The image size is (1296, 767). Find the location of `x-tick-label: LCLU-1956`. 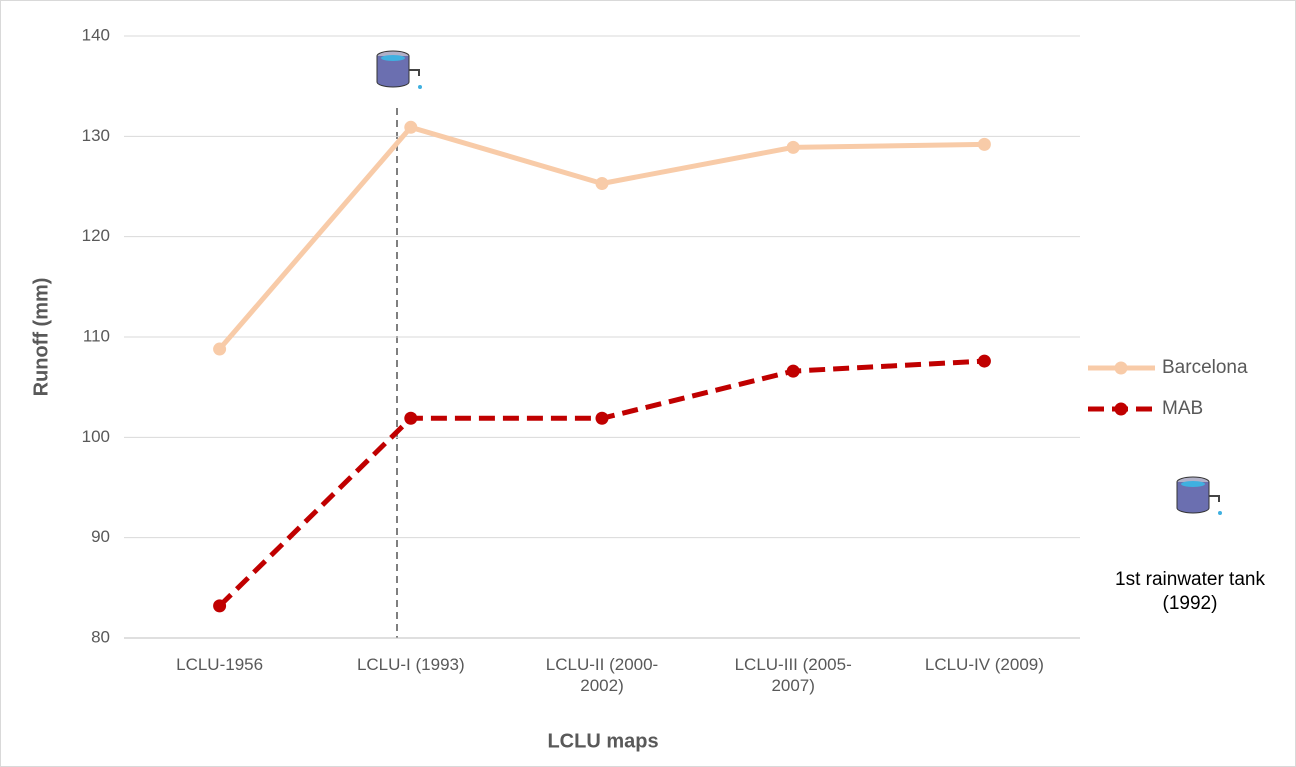

x-tick-label: LCLU-1956 is located at coordinates (220, 664).